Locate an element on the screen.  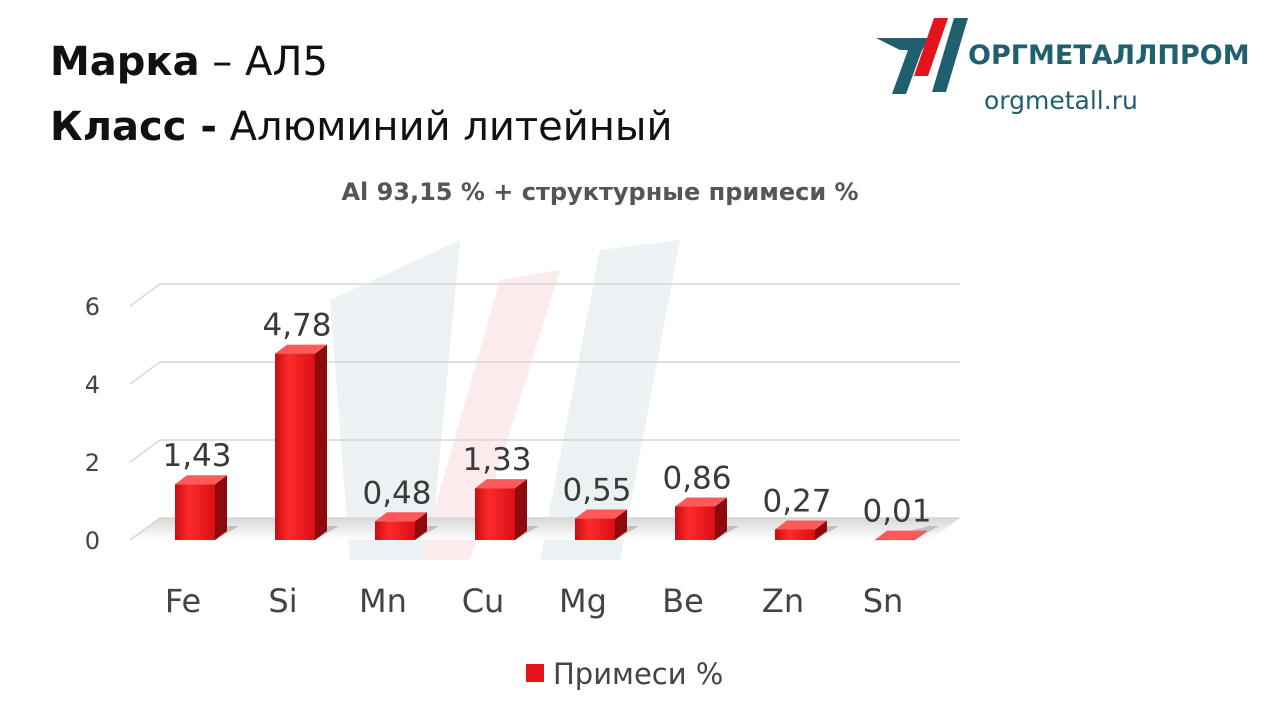
data-label: 0,55 is located at coordinates (596, 491).